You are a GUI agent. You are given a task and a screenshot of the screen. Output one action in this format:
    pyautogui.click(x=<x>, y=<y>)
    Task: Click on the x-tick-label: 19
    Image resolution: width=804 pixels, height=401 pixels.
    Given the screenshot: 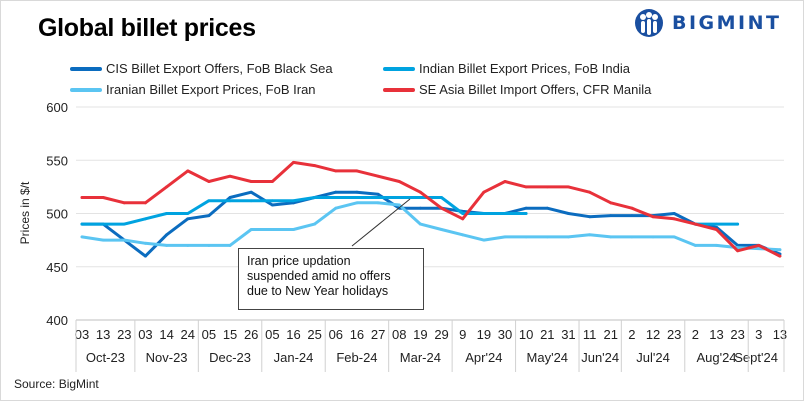 What is the action you would take?
    pyautogui.click(x=484, y=334)
    